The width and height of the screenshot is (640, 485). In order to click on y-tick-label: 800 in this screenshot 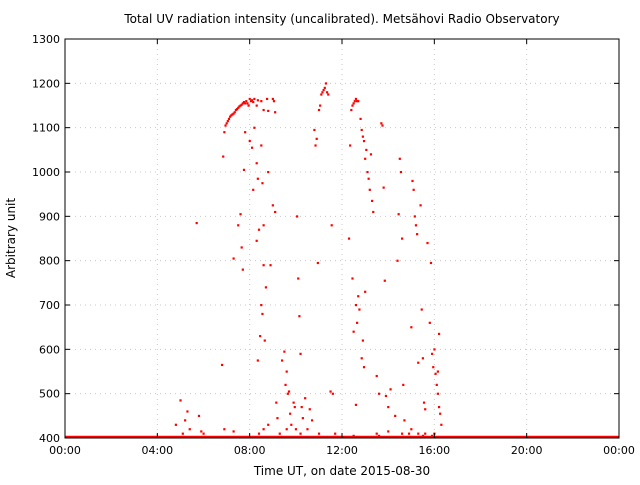, I will do `click(49, 261)`.